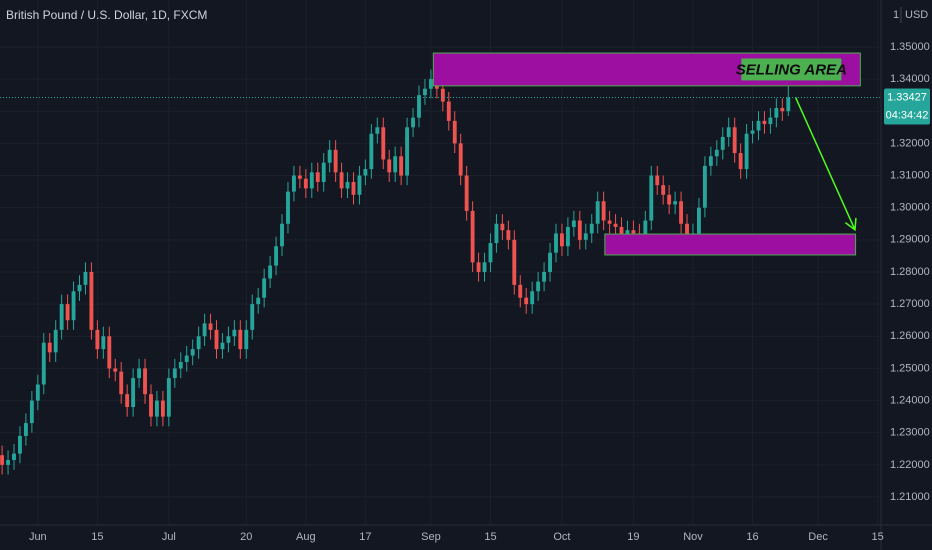  Describe the element at coordinates (561, 537) in the screenshot. I see `x-tick-label: Oct` at that location.